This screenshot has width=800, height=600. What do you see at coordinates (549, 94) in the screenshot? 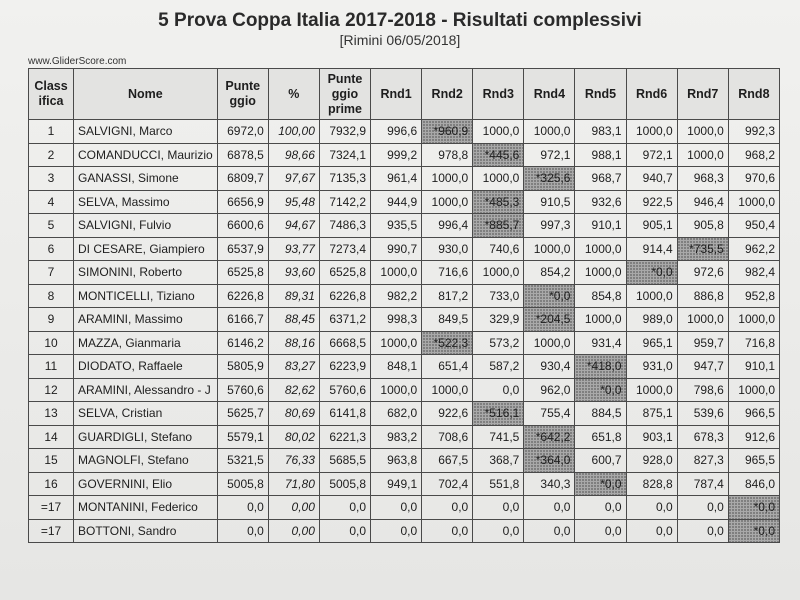
I see `column-header-r4: Rnd4` at bounding box center [549, 94].